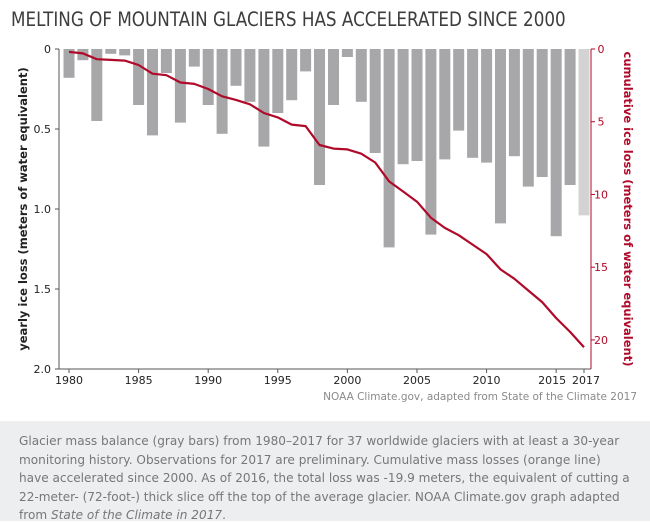 Image resolution: width=650 pixels, height=525 pixels. I want to click on x-tick-label: 2015, so click(552, 380).